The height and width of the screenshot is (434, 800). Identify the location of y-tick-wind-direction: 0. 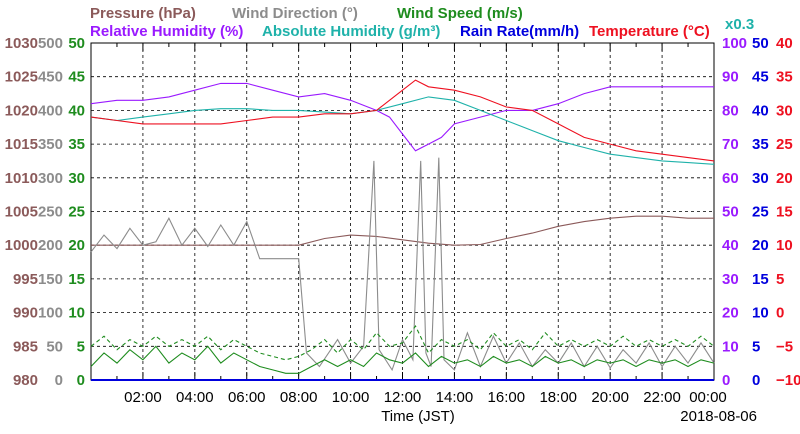
(59, 380).